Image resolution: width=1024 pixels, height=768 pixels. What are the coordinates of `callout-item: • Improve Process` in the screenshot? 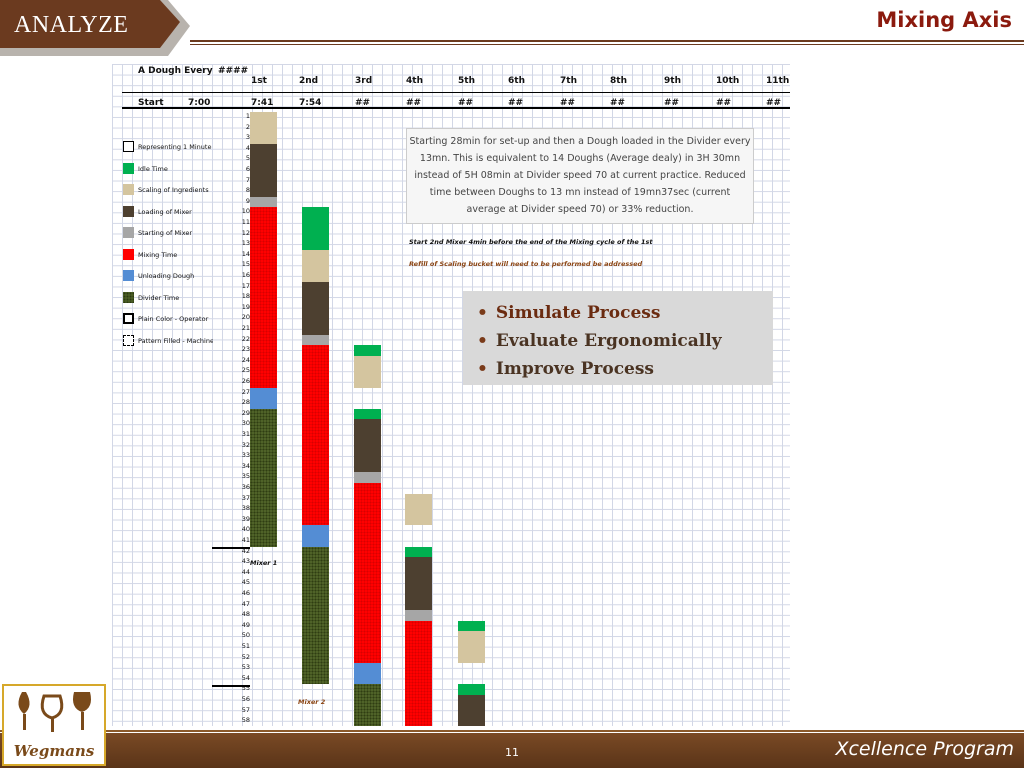 It's located at (625, 369).